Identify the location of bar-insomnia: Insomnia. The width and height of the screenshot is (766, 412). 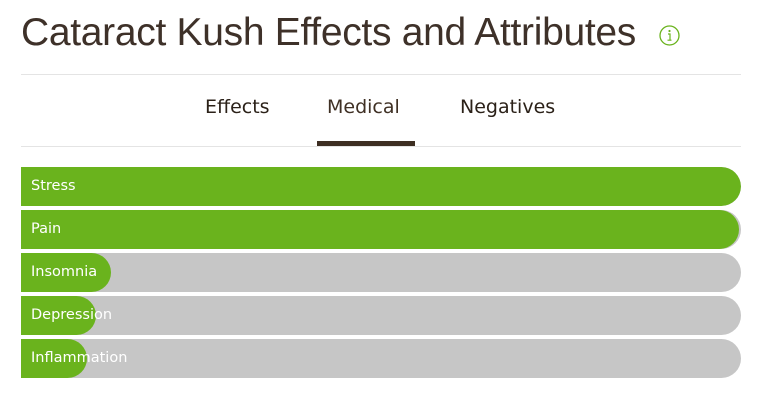
(381, 272).